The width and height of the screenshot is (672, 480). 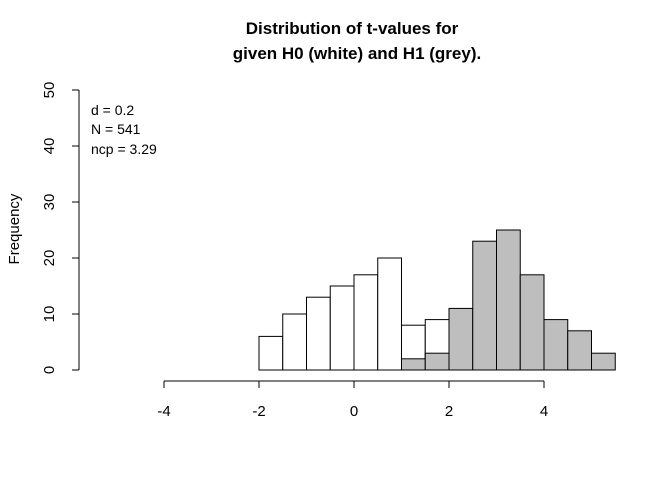 What do you see at coordinates (124, 149) in the screenshot?
I see `annotation-ncp: ncp = 3.29` at bounding box center [124, 149].